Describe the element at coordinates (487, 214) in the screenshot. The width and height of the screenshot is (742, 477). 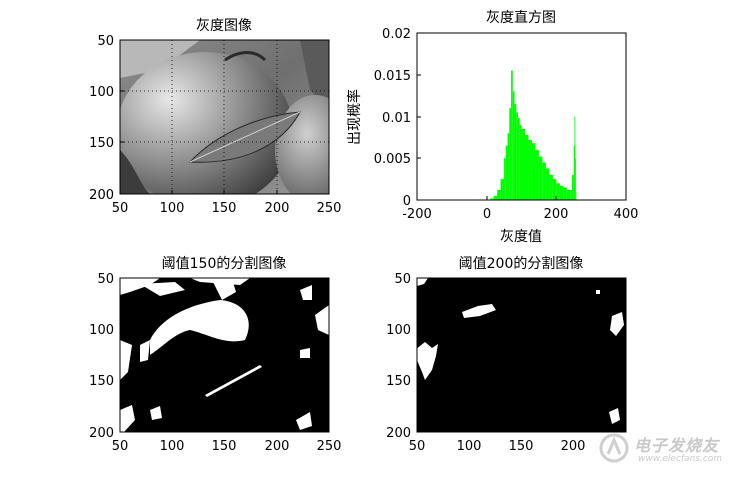
I see `x-tick-label: 0` at that location.